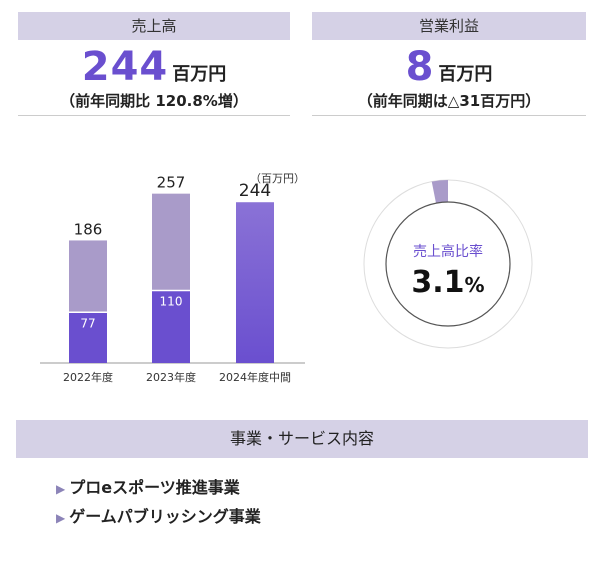 The height and width of the screenshot is (566, 600). What do you see at coordinates (171, 377) in the screenshot?
I see `x-tick-label: 2023年度` at bounding box center [171, 377].